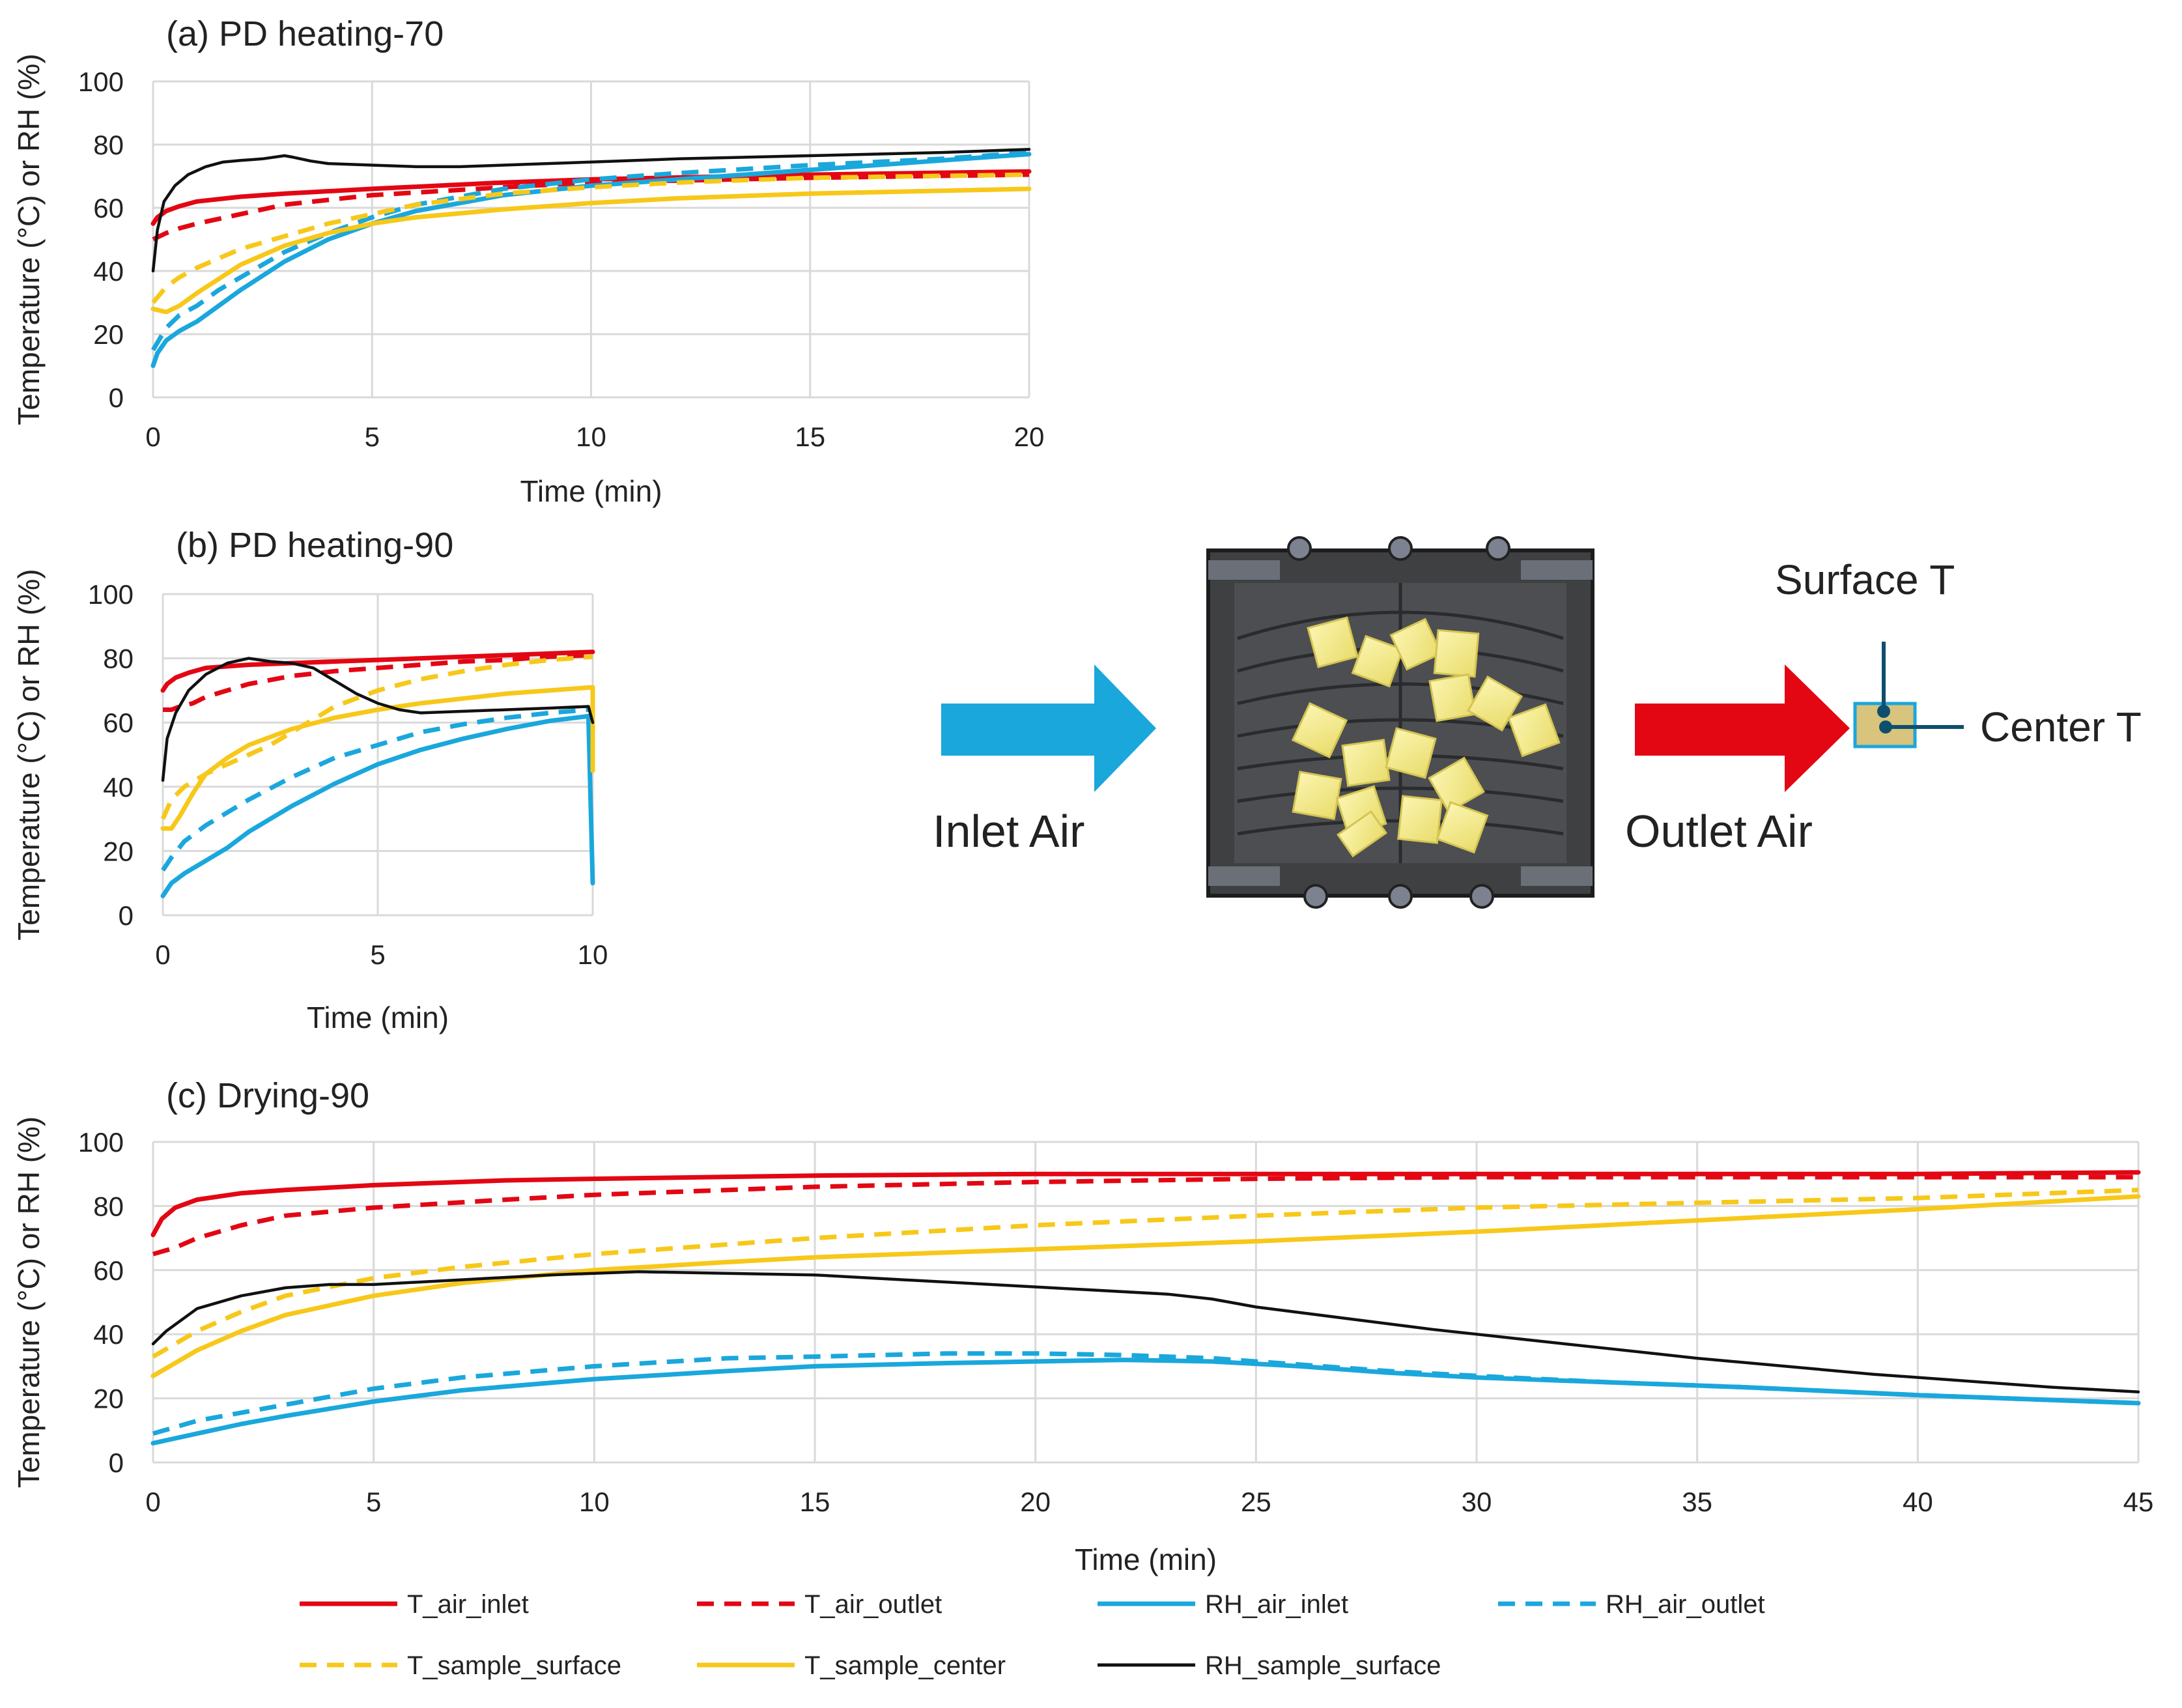  Describe the element at coordinates (1719, 831) in the screenshot. I see `outlet-air-label: Outlet Air` at that location.